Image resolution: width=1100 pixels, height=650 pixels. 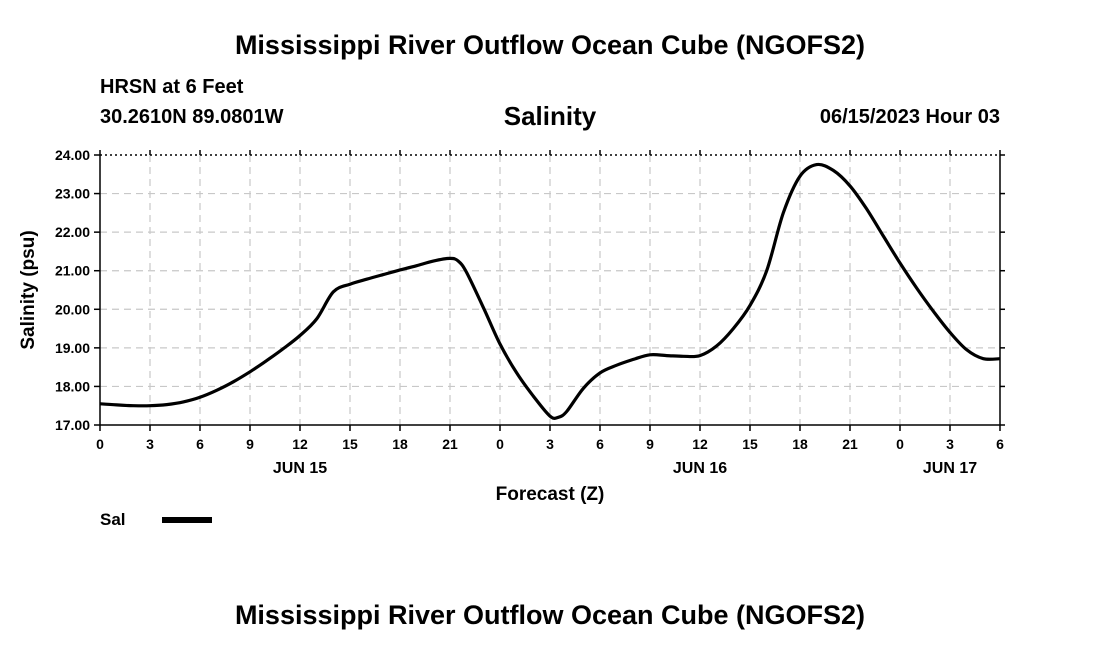 I want to click on legend-label: Sal, so click(x=113, y=519).